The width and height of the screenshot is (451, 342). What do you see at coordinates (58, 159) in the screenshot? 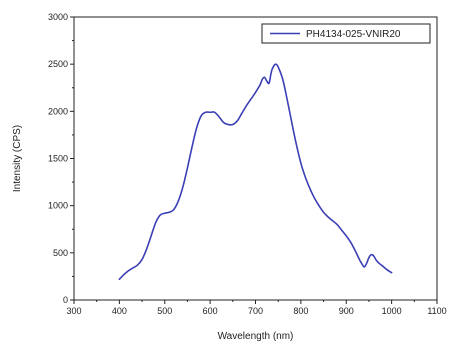
I see `y-tick-label: 1500` at bounding box center [58, 159].